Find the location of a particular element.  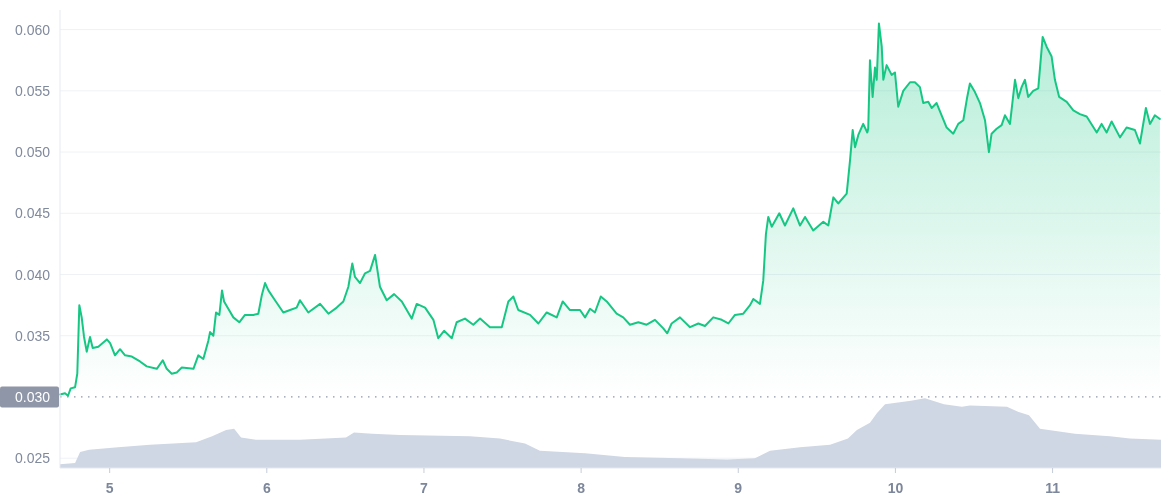

x-tick-label: 11 is located at coordinates (1053, 488).